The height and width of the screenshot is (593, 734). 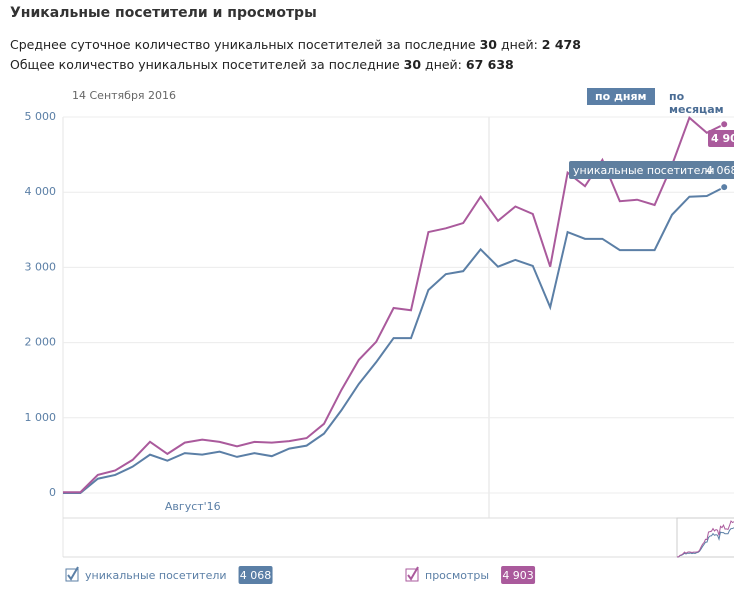 What do you see at coordinates (644, 170) in the screenshot?
I see `tooltip-name: уникальные посетители` at bounding box center [644, 170].